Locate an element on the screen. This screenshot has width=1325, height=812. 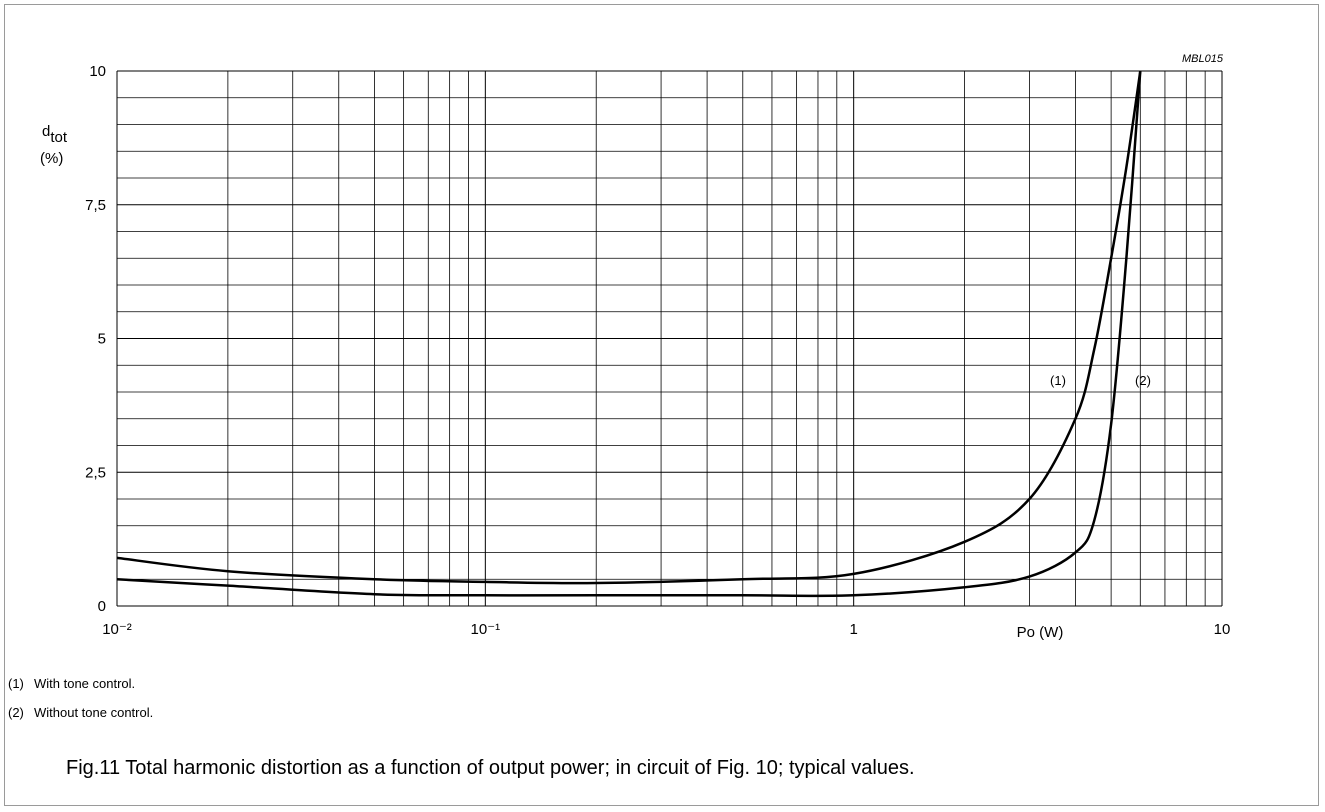
series-label: (1) is located at coordinates (1058, 380).